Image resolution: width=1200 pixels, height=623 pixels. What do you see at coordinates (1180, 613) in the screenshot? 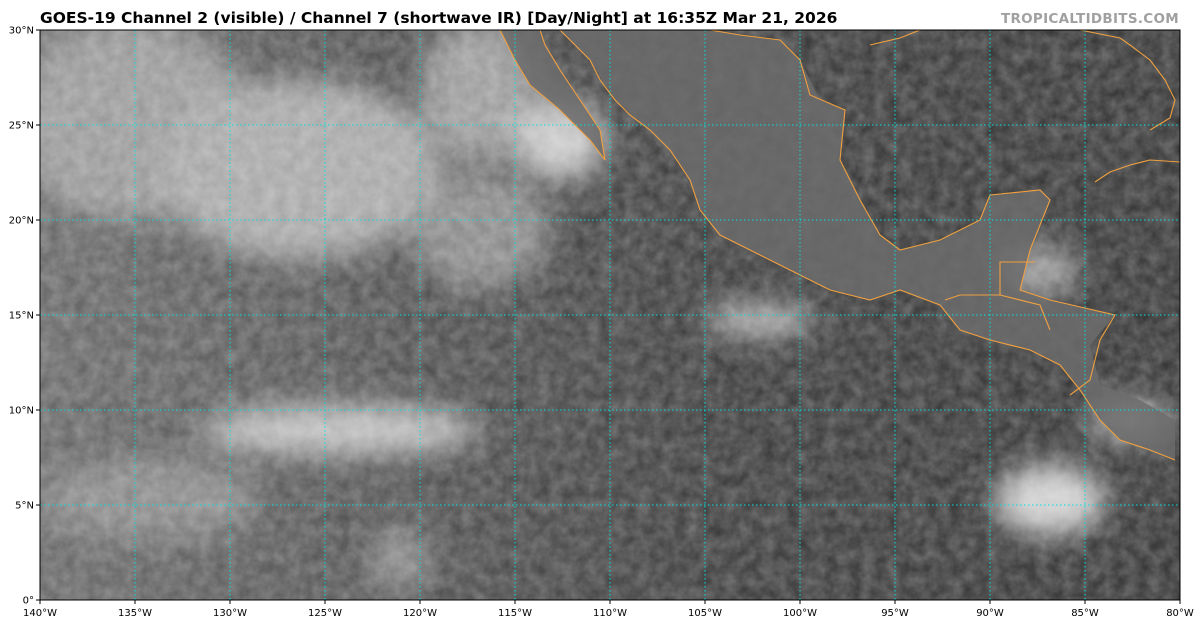
I see `x-tick-label: 80°W` at bounding box center [1180, 613].